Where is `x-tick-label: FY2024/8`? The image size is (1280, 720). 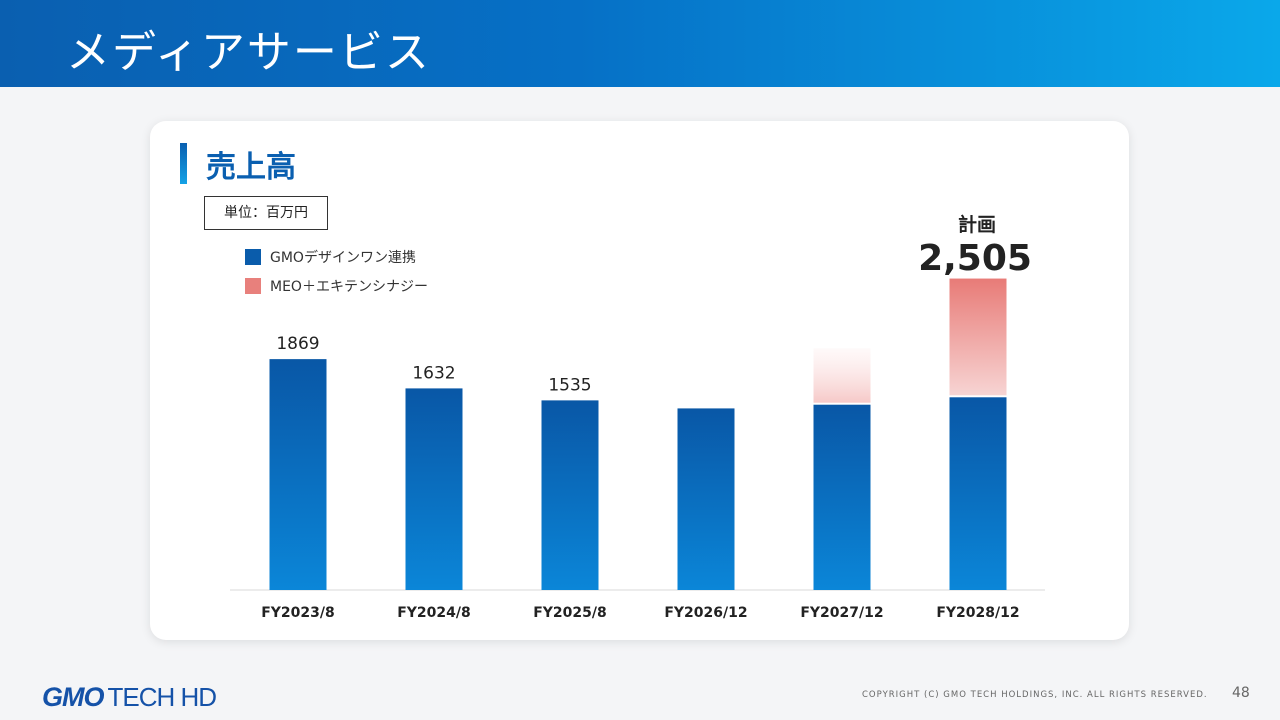 x-tick-label: FY2024/8 is located at coordinates (434, 613).